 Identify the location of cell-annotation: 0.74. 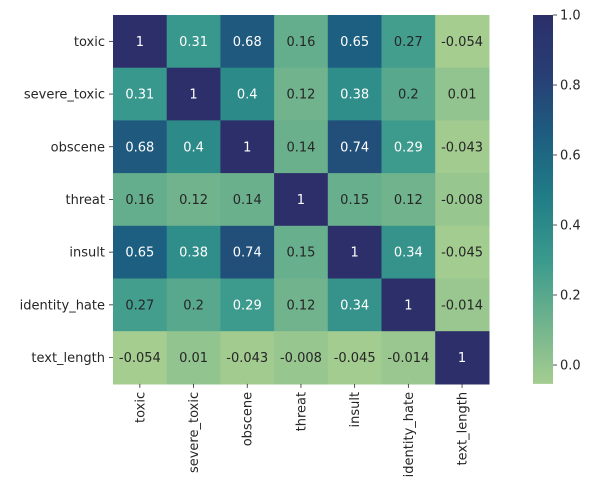
(354, 147).